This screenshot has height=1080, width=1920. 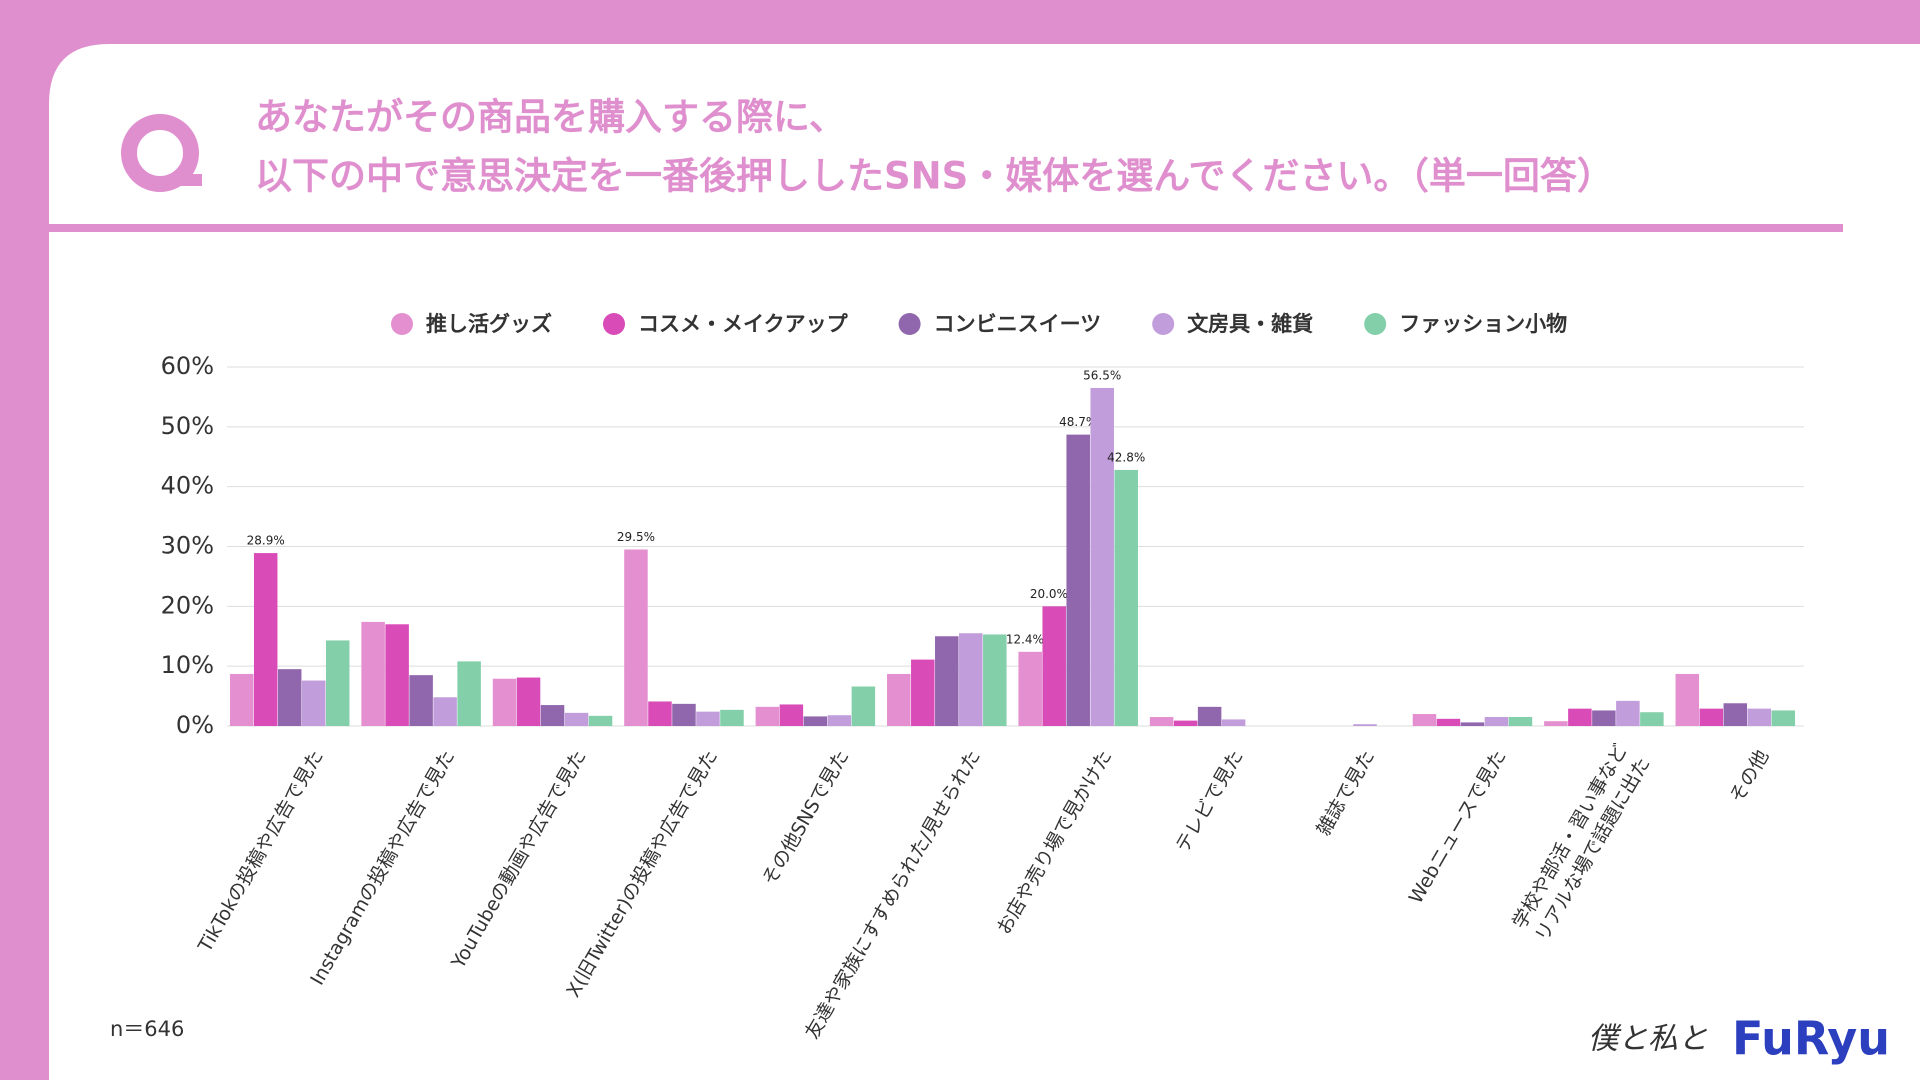 I want to click on value-label: 12.4%, so click(x=1025, y=639).